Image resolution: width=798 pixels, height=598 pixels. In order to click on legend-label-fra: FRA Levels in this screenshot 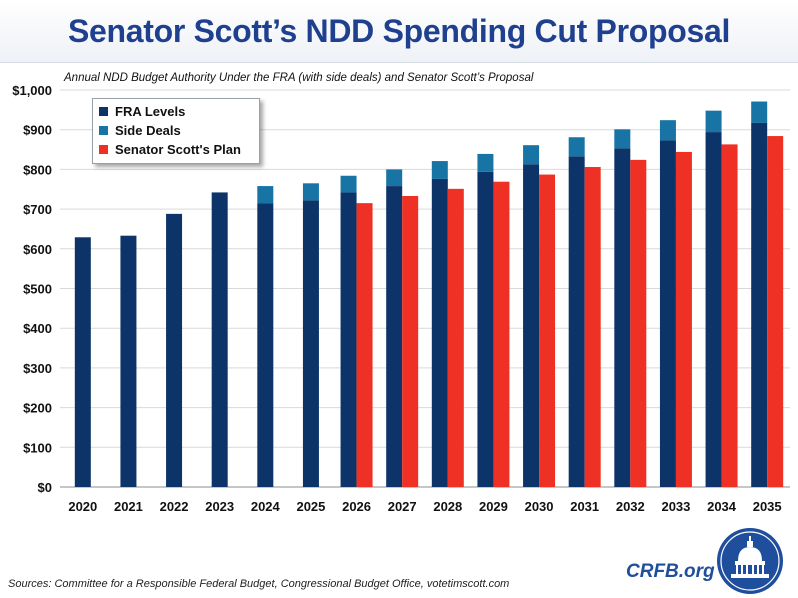, I will do `click(150, 111)`.